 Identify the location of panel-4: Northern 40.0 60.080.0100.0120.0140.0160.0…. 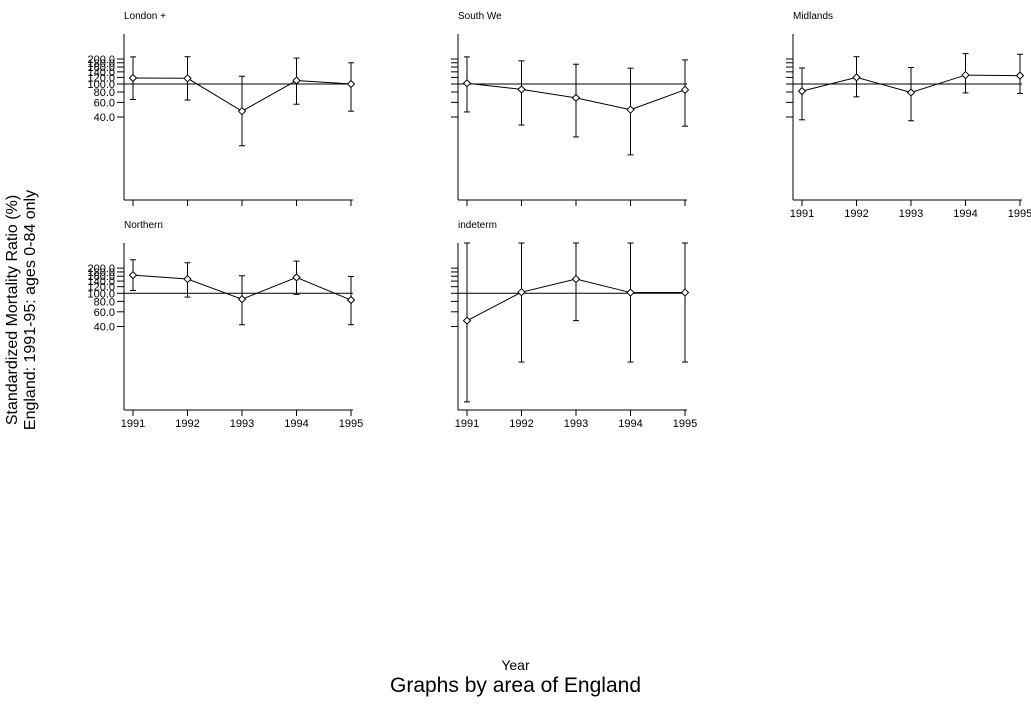
(225, 325).